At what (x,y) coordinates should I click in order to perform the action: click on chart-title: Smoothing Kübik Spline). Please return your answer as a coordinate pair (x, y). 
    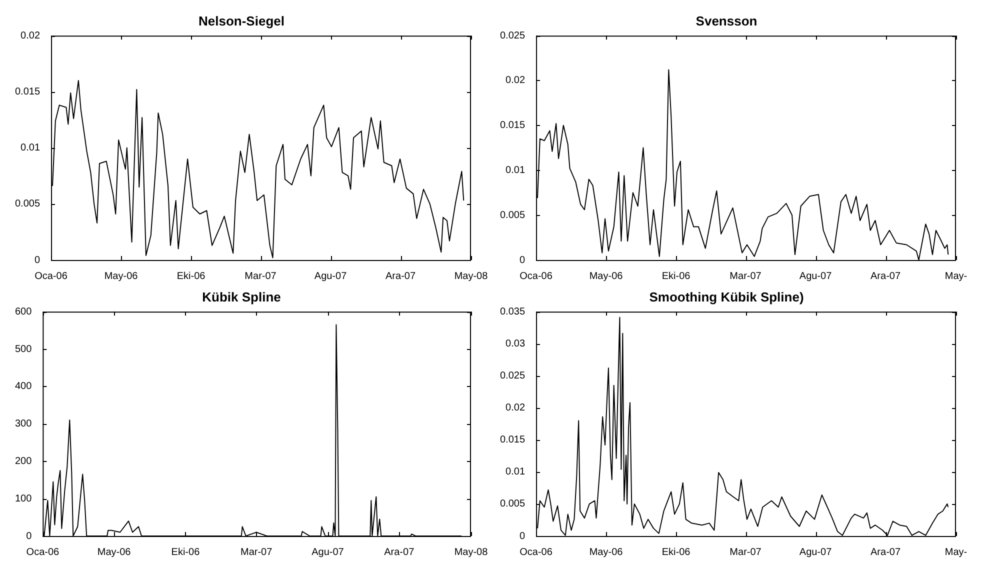
    Looking at the image, I should click on (726, 296).